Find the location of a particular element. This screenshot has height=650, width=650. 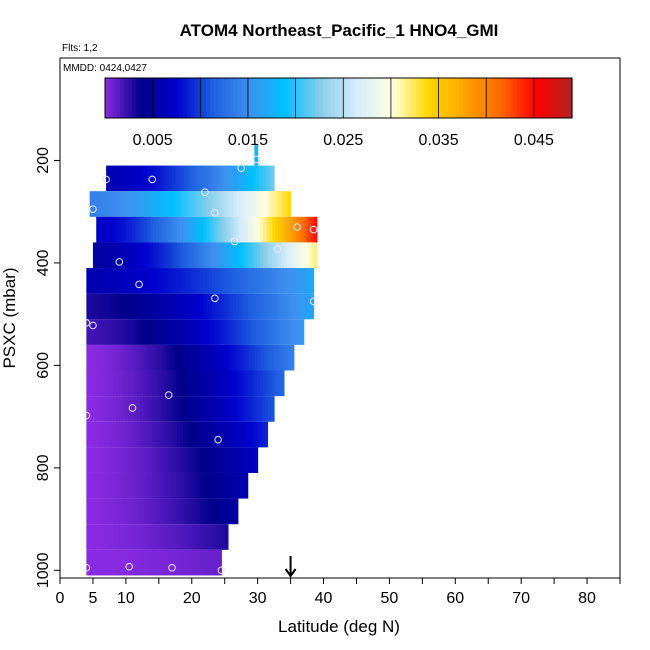

sample-point is located at coordinates (168, 395).